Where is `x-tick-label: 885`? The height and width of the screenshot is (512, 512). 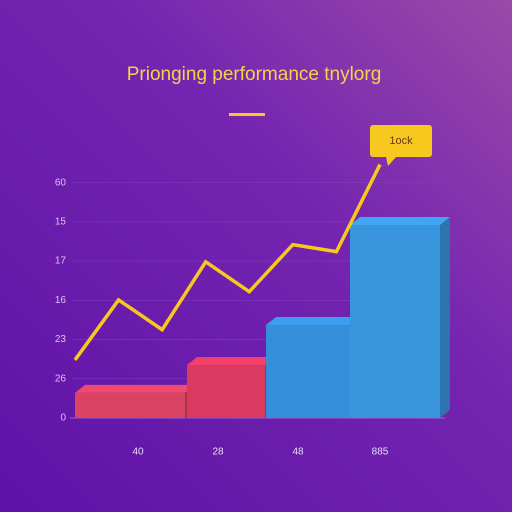 x-tick-label: 885 is located at coordinates (380, 452).